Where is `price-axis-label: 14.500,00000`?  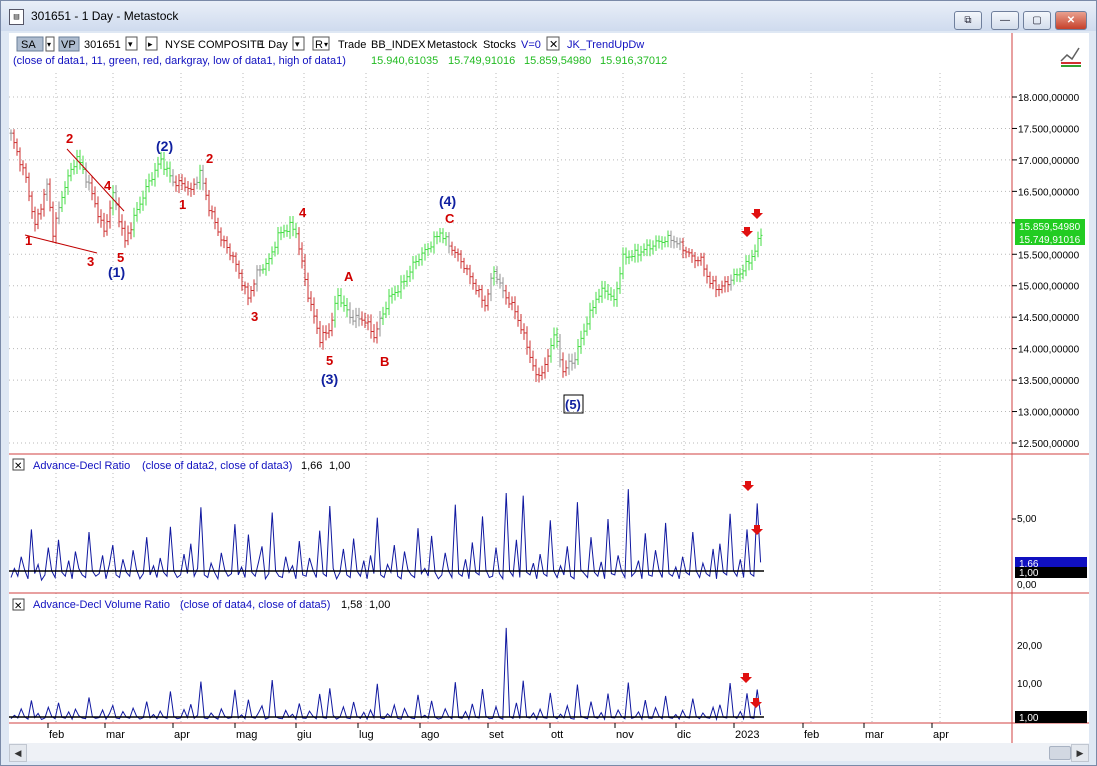 price-axis-label: 14.500,00000 is located at coordinates (1049, 318).